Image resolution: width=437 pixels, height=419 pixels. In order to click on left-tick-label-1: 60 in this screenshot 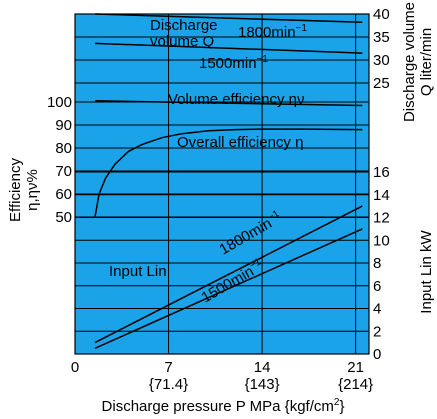, I will do `click(63, 194)`.